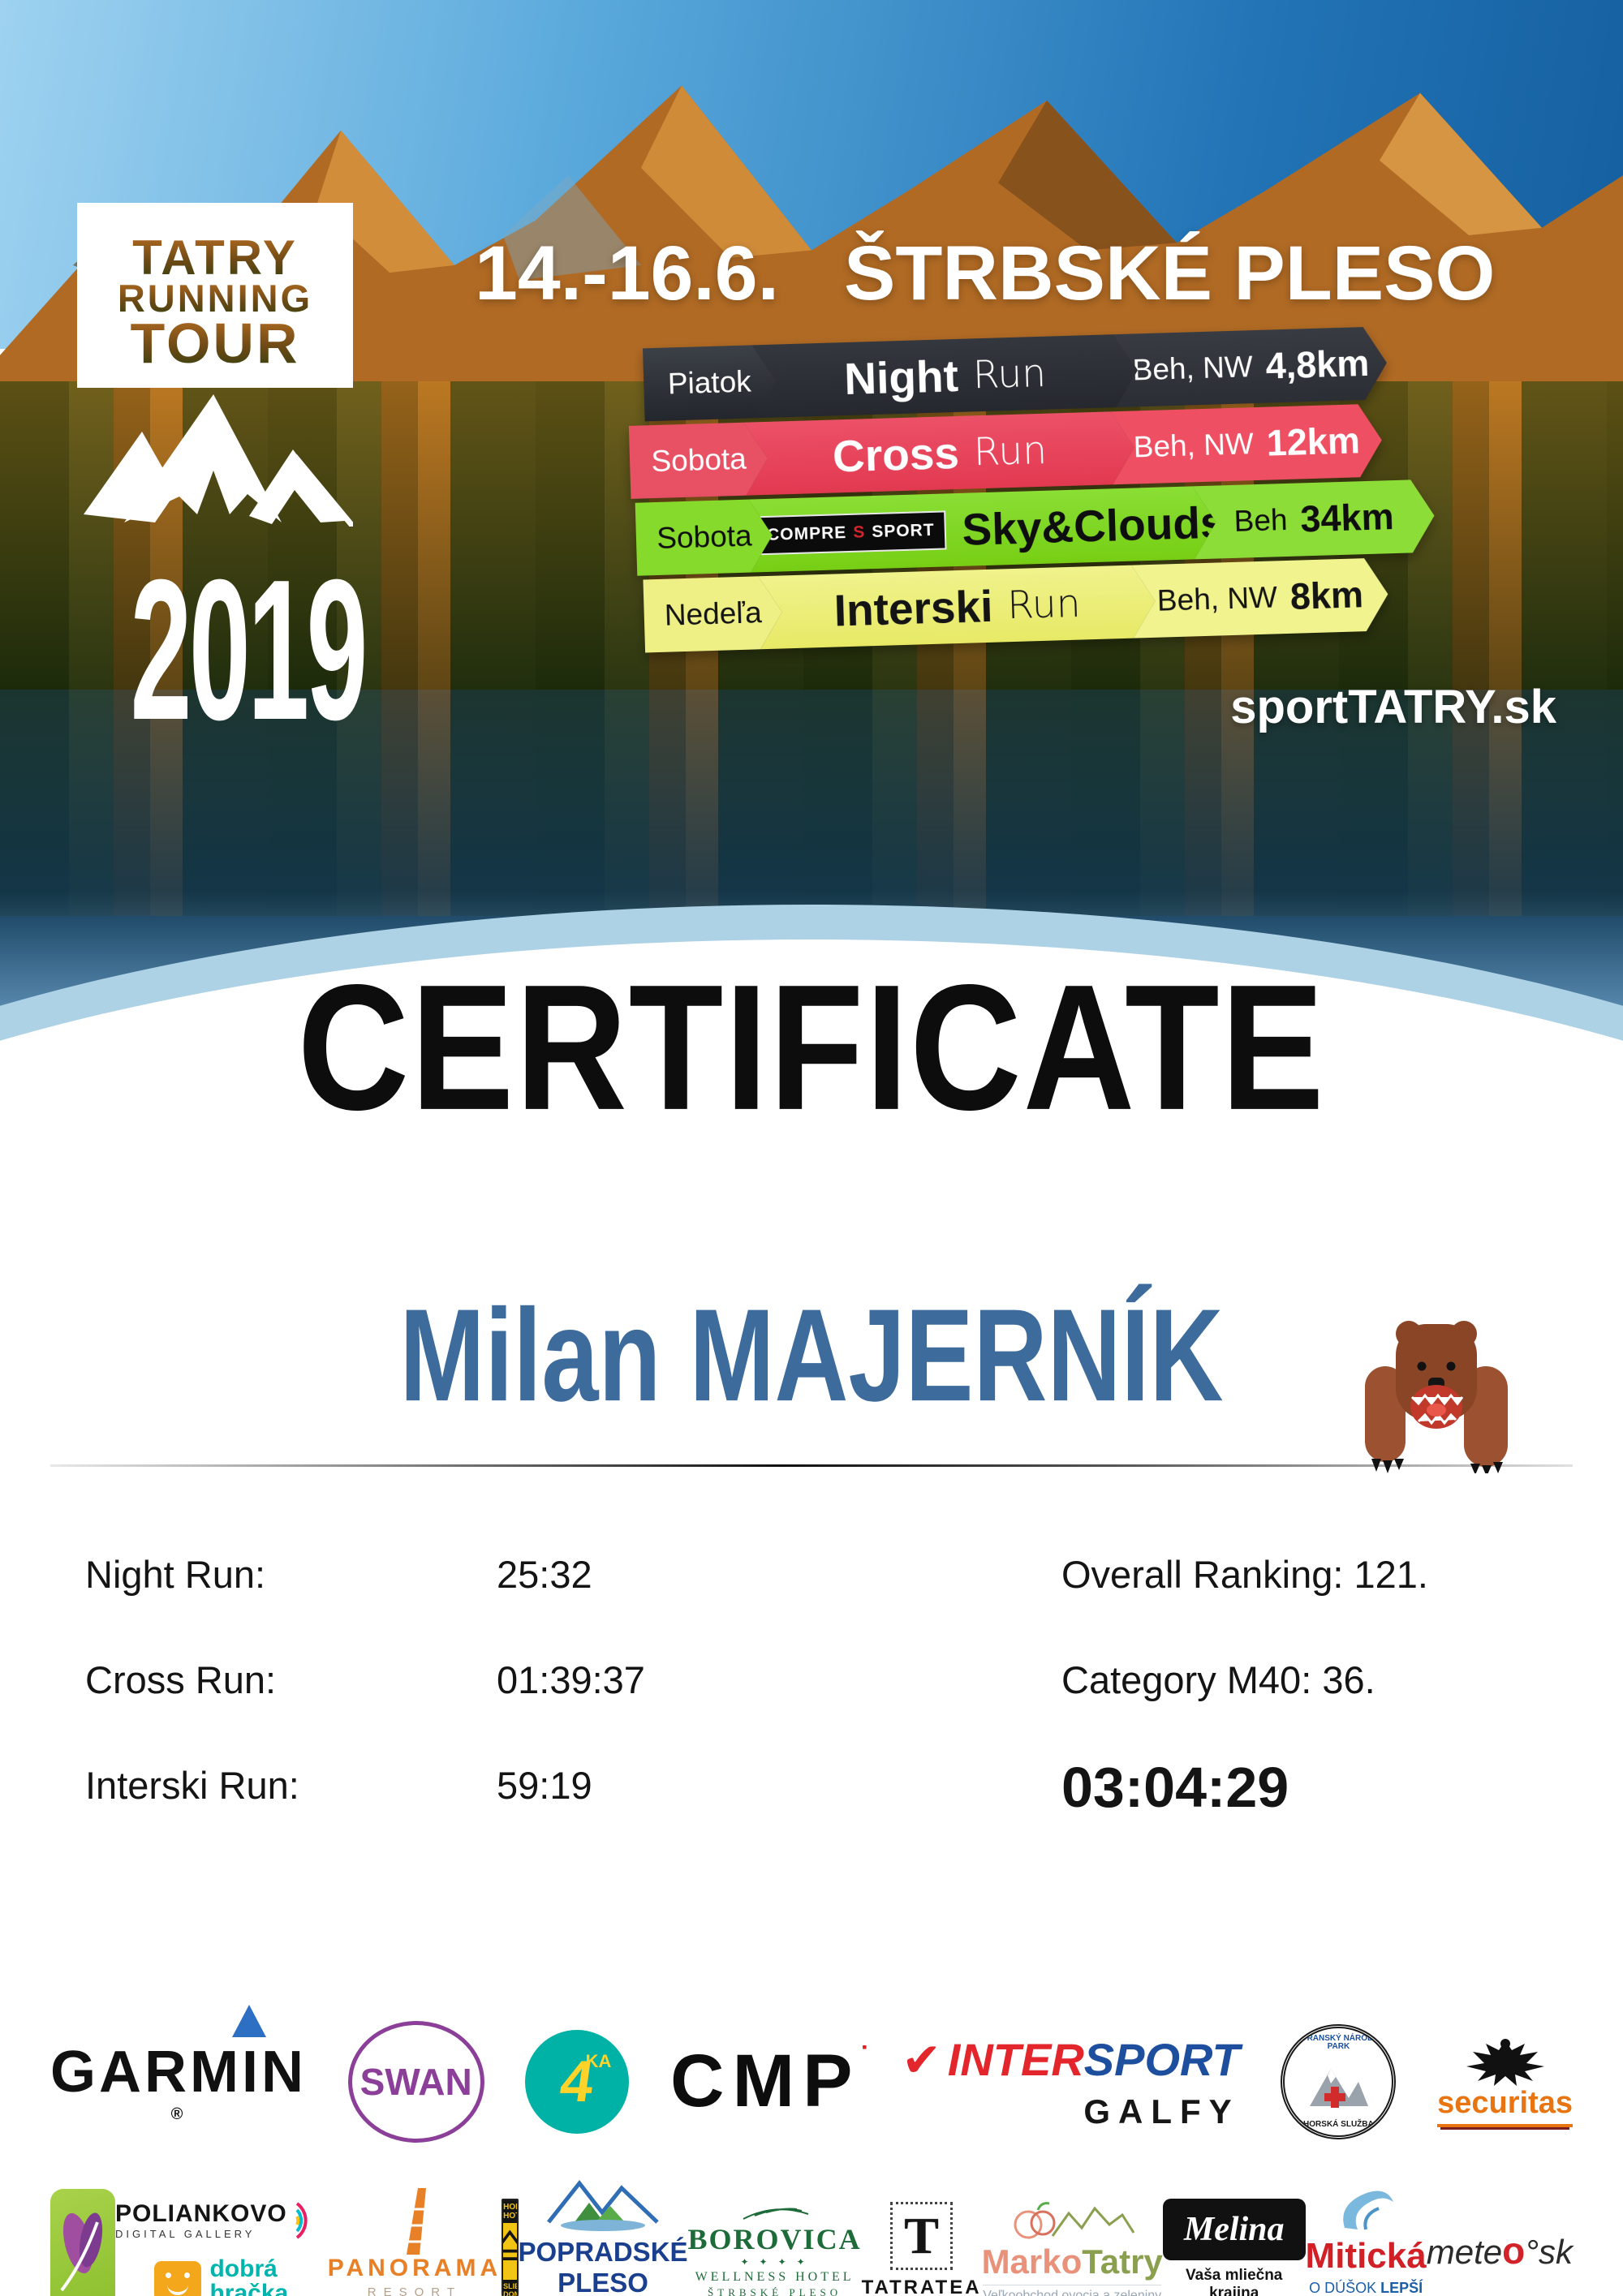 The width and height of the screenshot is (1623, 2296). Describe the element at coordinates (544, 1574) in the screenshot. I see `result-value: 25:32` at that location.